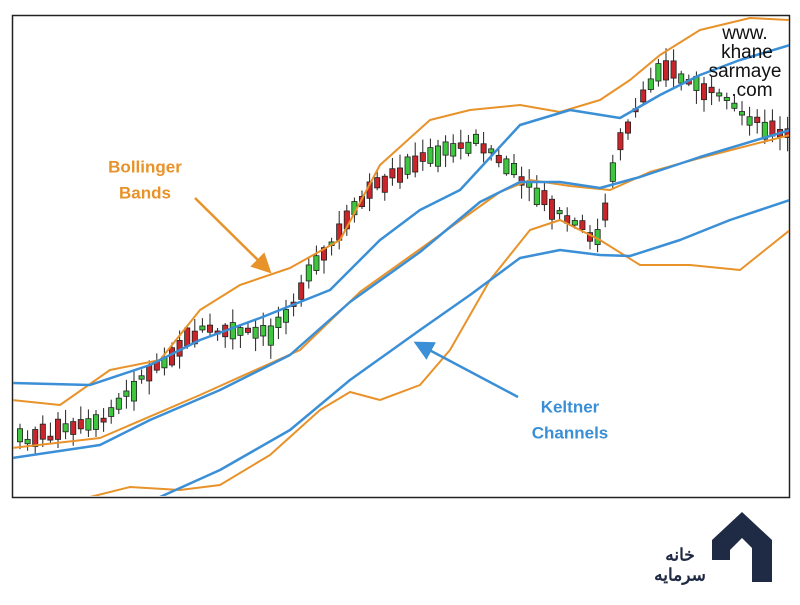  What do you see at coordinates (680, 575) in the screenshot?
I see `logo-text: سرمایه` at bounding box center [680, 575].